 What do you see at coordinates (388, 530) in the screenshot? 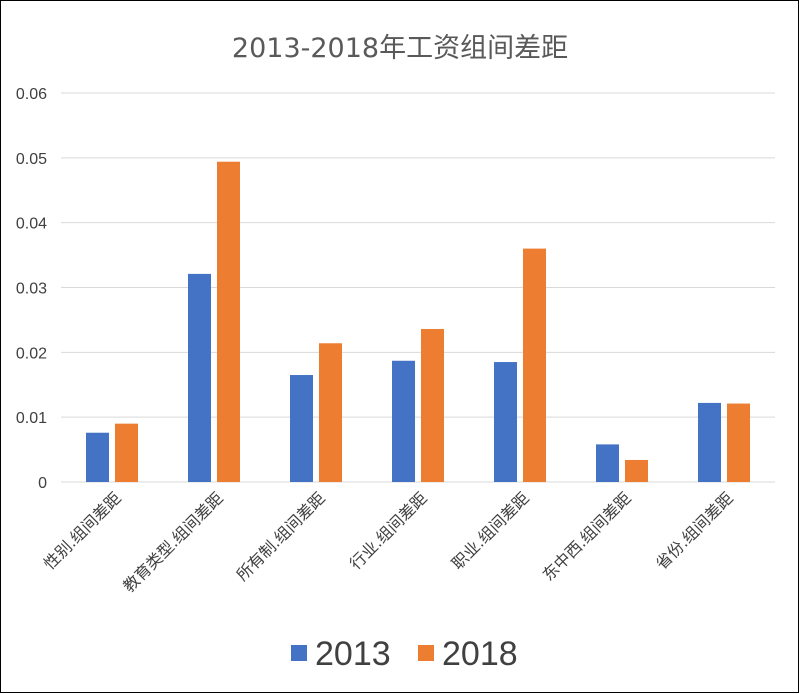
I see `x-tick-label: 行业.组间差距` at bounding box center [388, 530].